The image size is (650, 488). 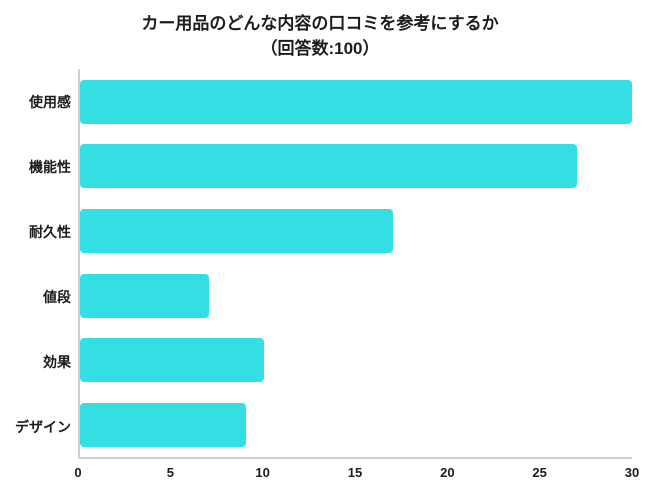 What do you see at coordinates (447, 473) in the screenshot?
I see `x-tick-label: 20` at bounding box center [447, 473].